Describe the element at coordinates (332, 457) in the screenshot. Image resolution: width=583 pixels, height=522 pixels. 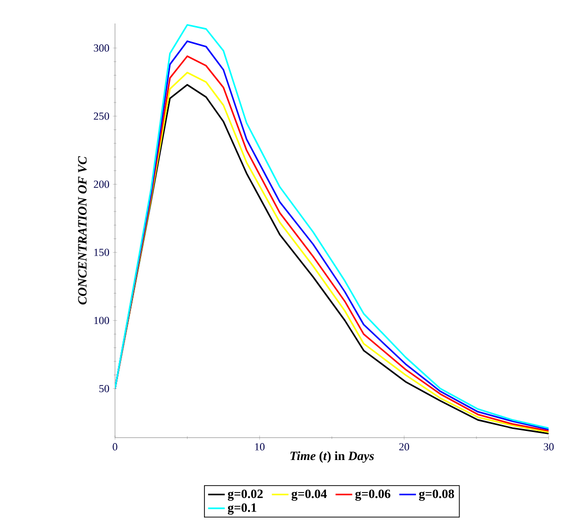
I see `x-axis-title: Time (t) in Days` at that location.